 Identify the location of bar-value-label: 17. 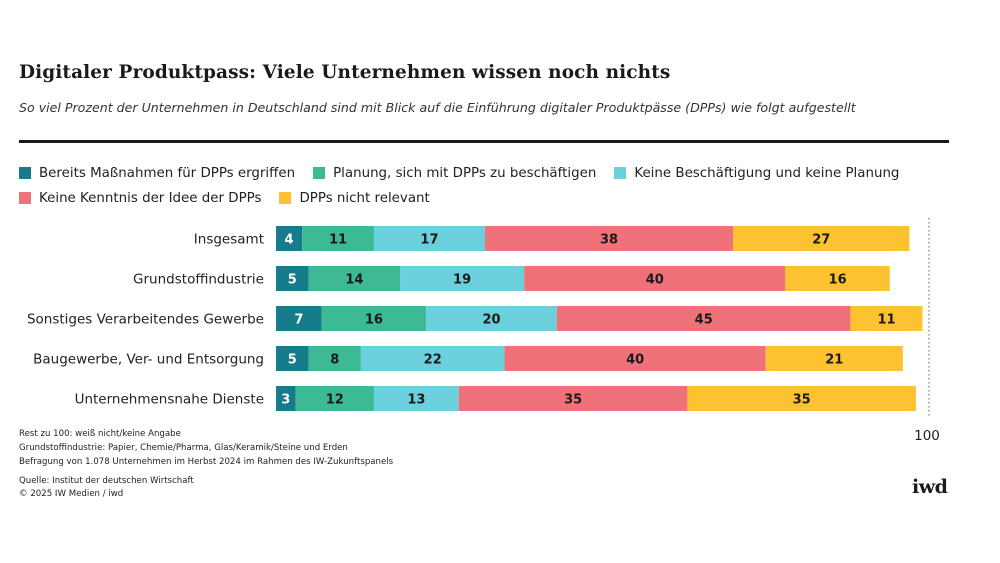
(429, 240).